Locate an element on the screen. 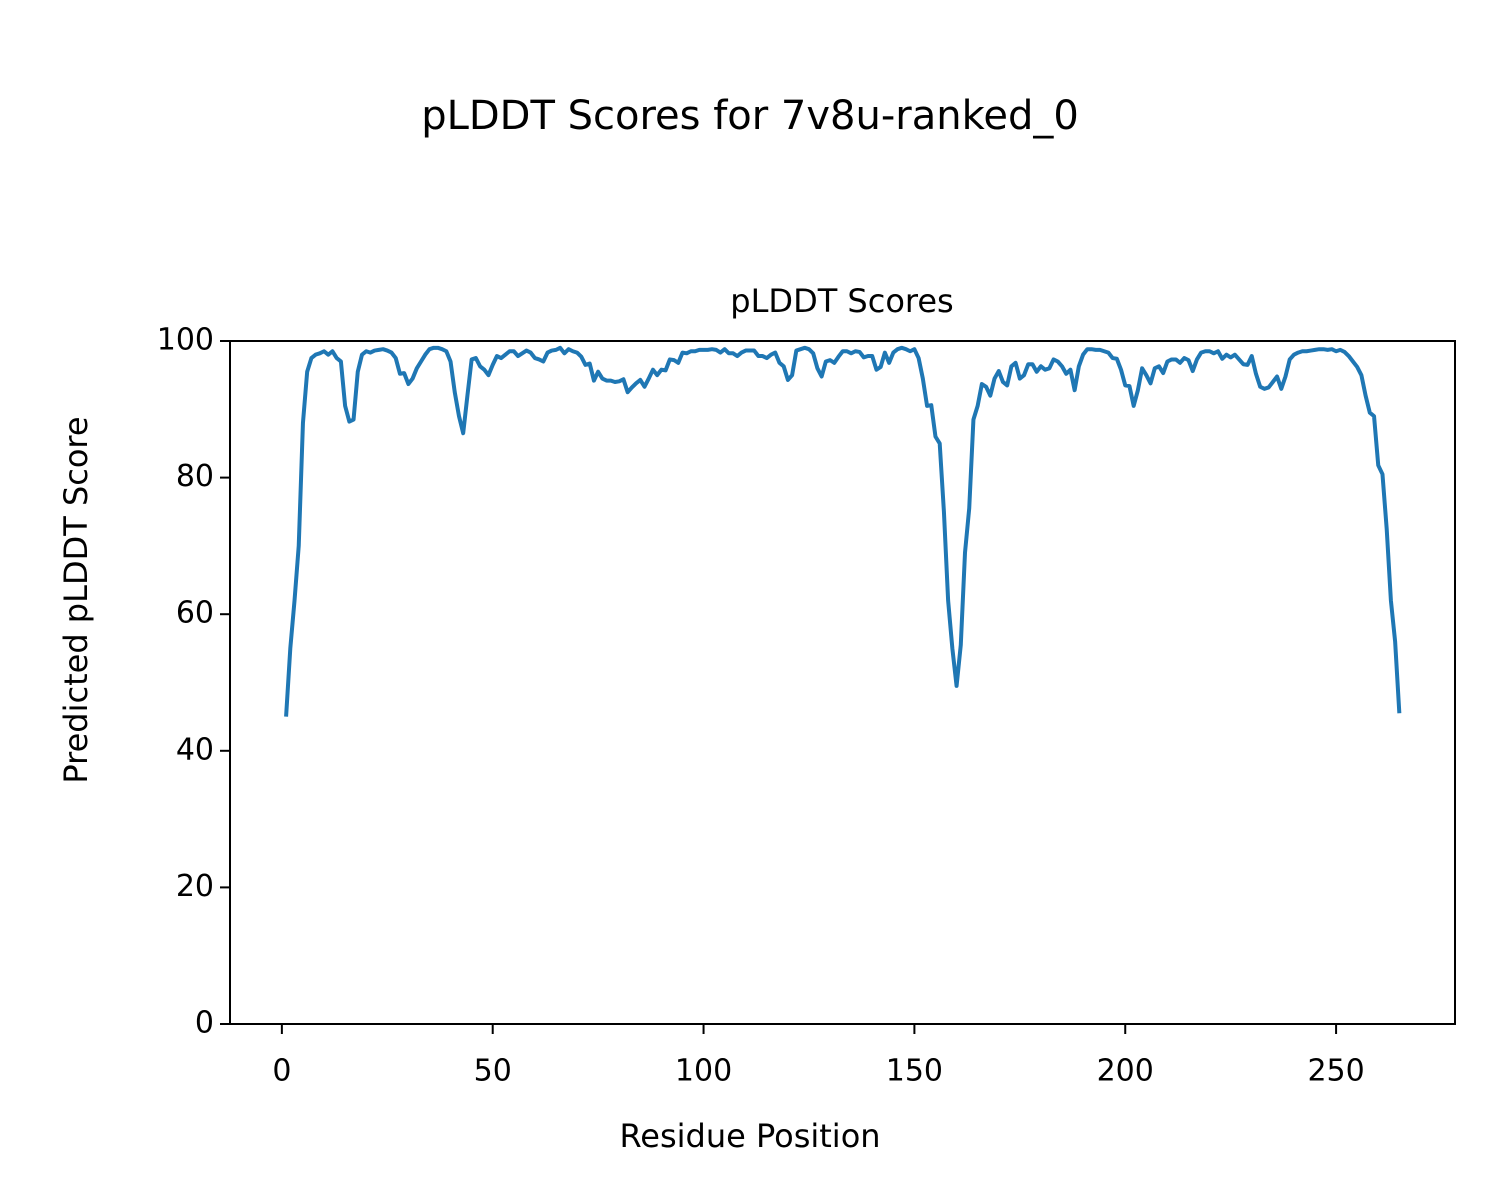 The height and width of the screenshot is (1200, 1500). y-tick-label: 60 is located at coordinates (195, 613).